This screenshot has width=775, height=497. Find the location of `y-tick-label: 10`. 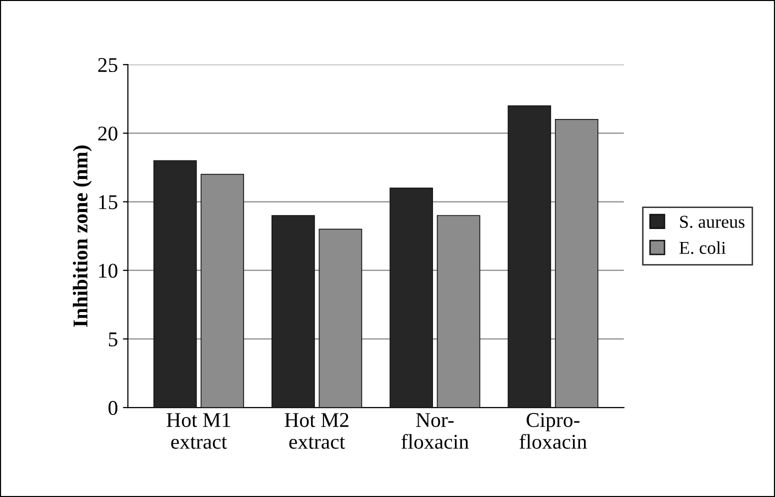

y-tick-label: 10 is located at coordinates (108, 271).